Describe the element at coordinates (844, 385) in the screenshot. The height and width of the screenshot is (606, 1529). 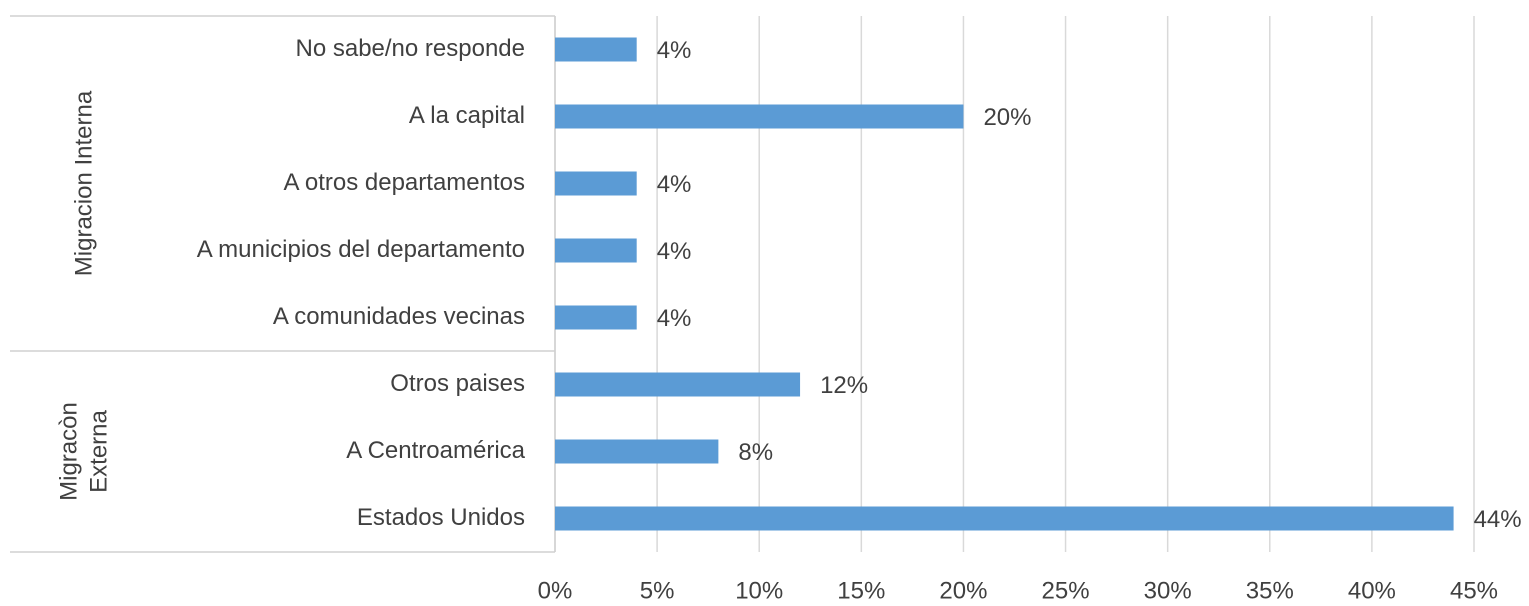
I see `data-label: 12%` at that location.